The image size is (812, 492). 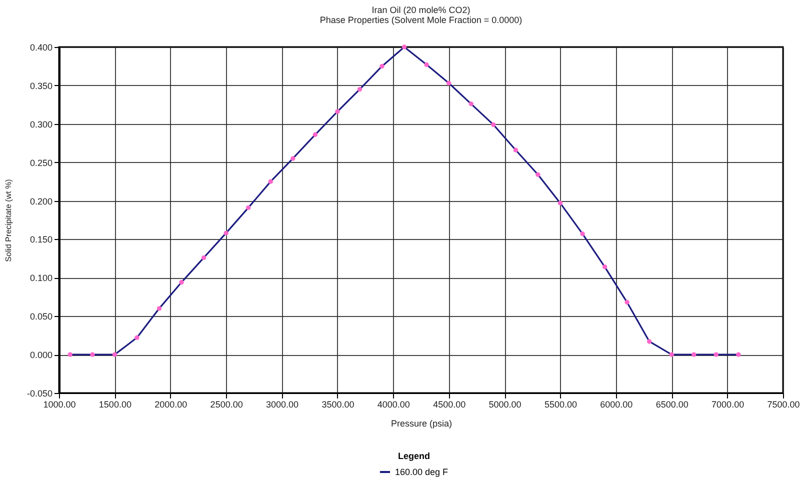 I want to click on y-tick-label: 0.050, so click(x=41, y=317).